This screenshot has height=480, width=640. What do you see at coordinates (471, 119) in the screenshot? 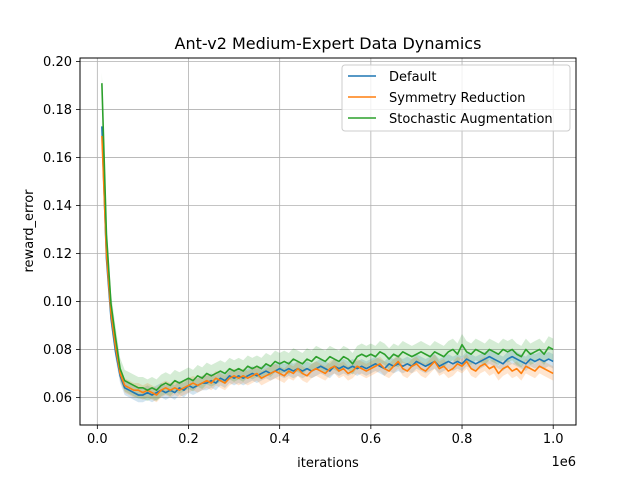
I see `legend-label: Stochastic Augmentation` at bounding box center [471, 119].